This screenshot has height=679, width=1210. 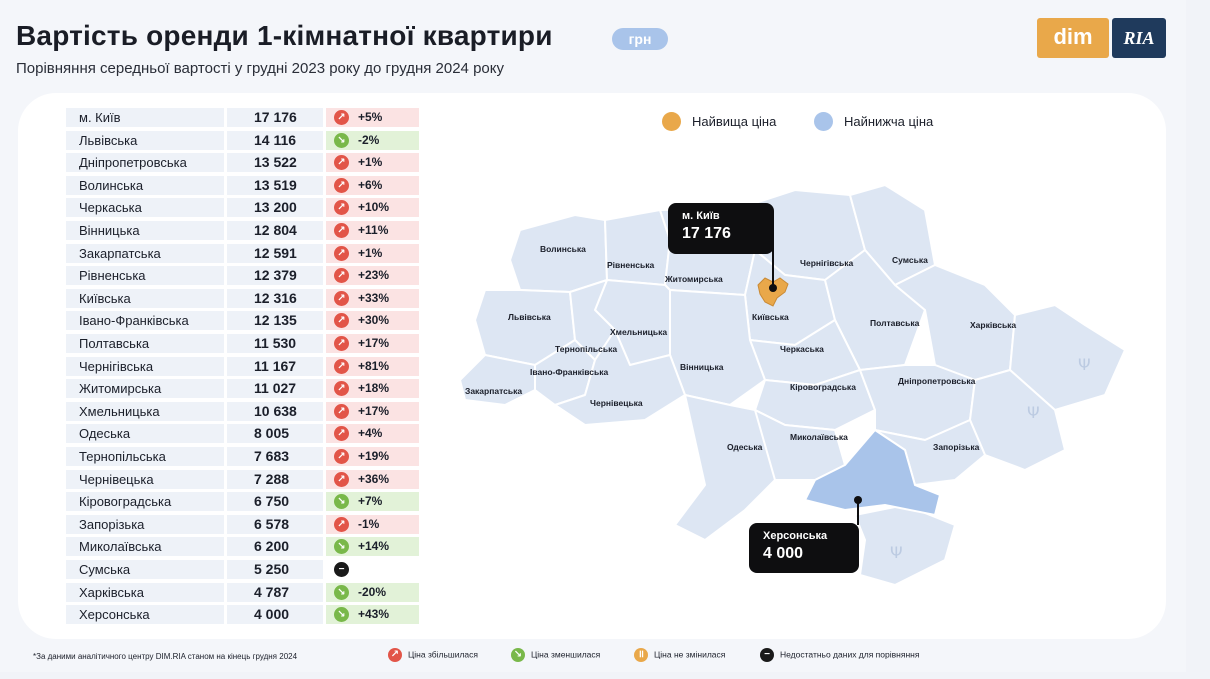 What do you see at coordinates (1073, 38) in the screenshot?
I see `dim-logo: dim` at bounding box center [1073, 38].